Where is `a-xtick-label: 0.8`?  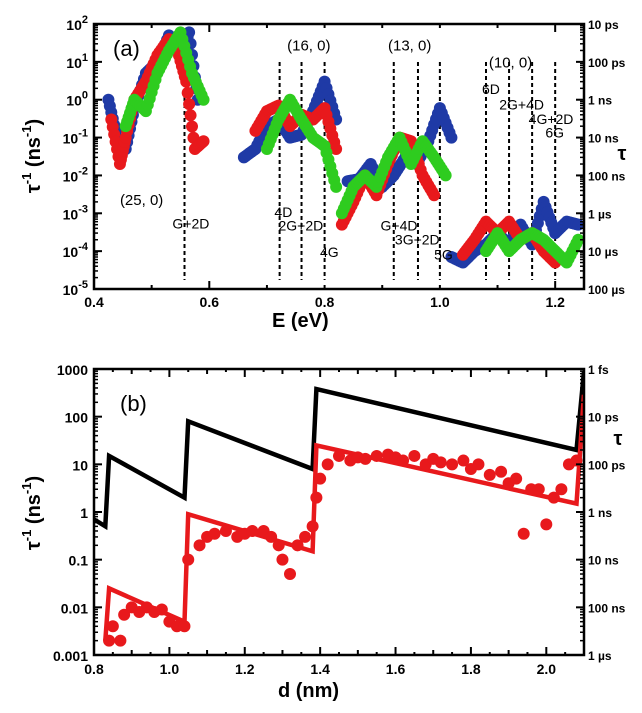 a-xtick-label: 0.8 is located at coordinates (325, 302).